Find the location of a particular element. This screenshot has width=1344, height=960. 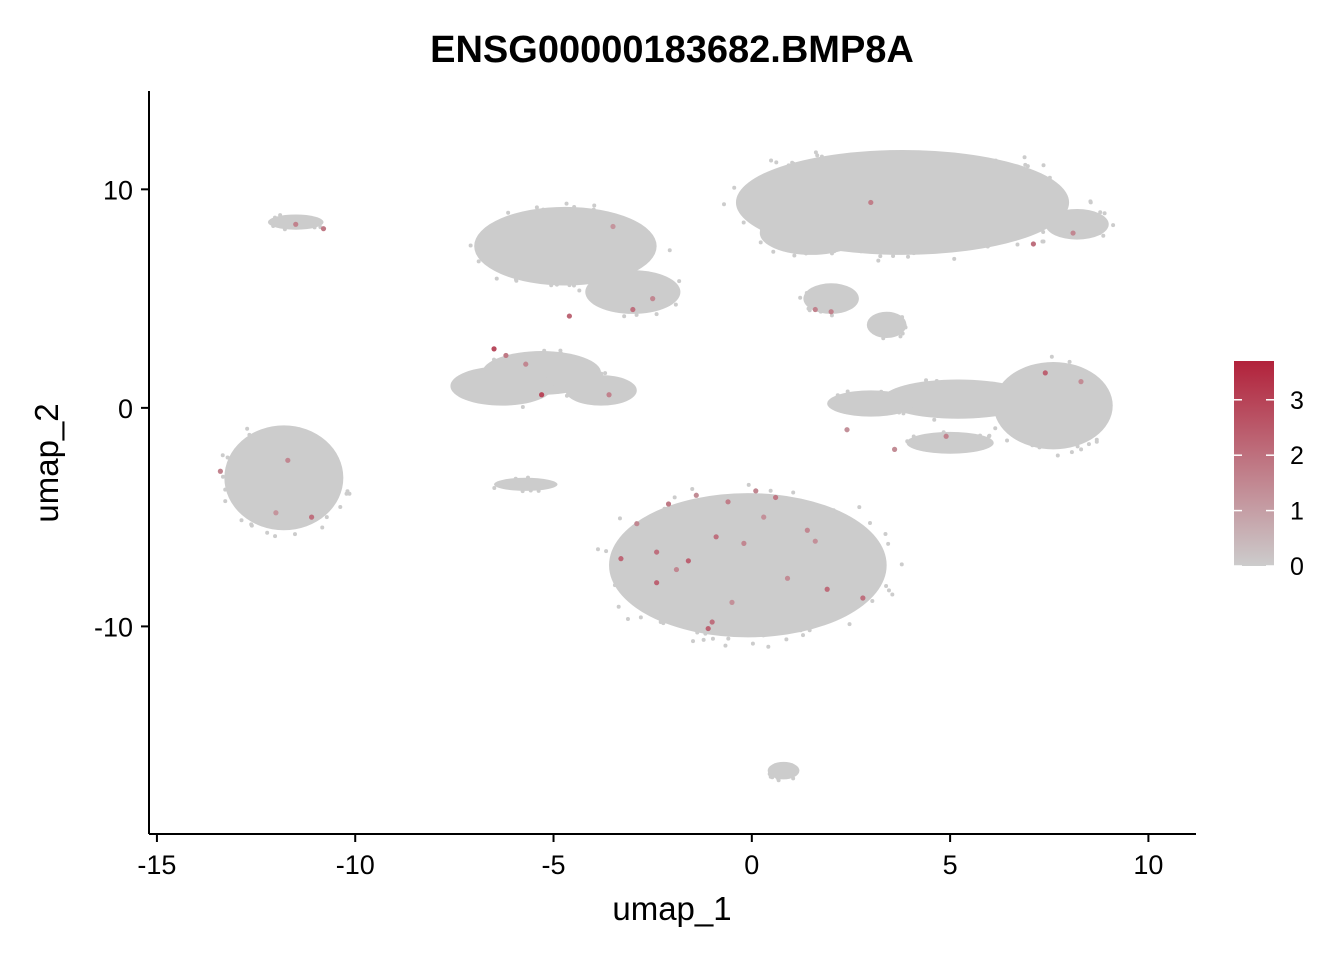

x-tick-label: 0 is located at coordinates (751, 865).